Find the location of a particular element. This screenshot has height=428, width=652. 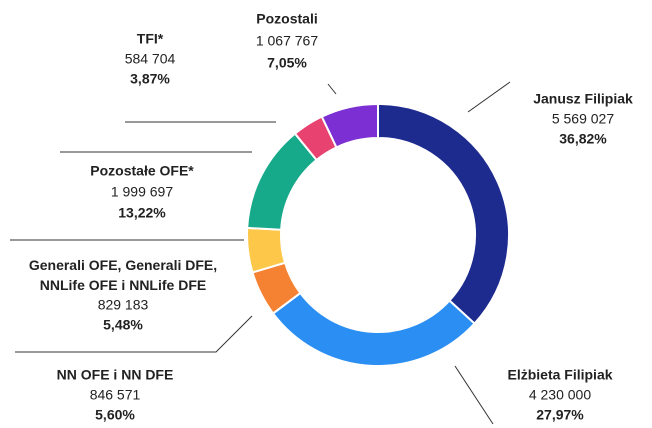

slice-name: Pozostałe OFE* is located at coordinates (142, 171).